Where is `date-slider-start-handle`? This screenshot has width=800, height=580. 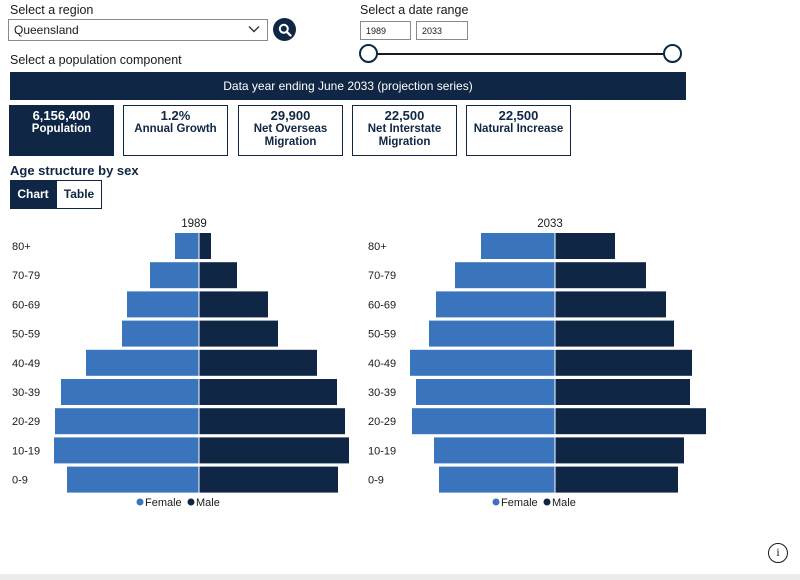
date-slider-start-handle is located at coordinates (368, 53).